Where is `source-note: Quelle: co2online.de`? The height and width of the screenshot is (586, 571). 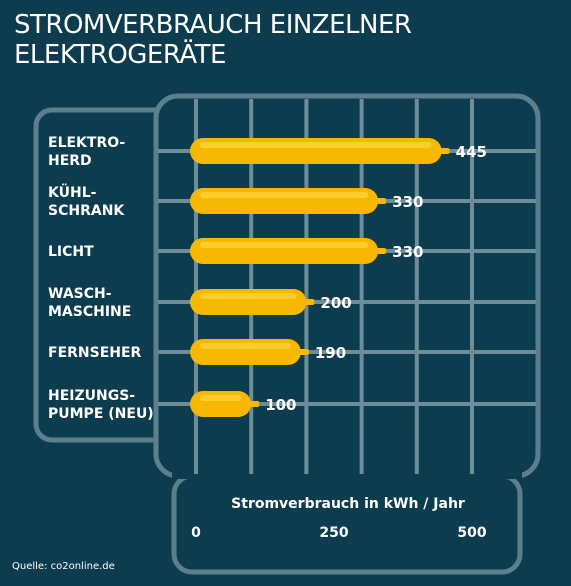 source-note: Quelle: co2online.de is located at coordinates (63, 566).